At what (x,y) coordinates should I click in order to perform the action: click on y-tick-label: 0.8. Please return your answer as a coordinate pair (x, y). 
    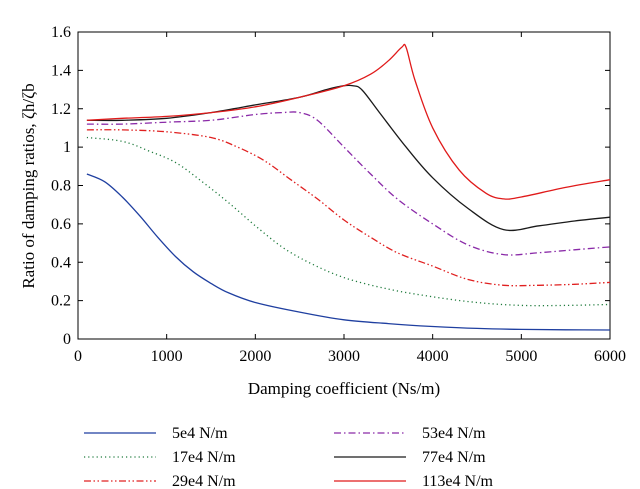
    Looking at the image, I should click on (61, 186).